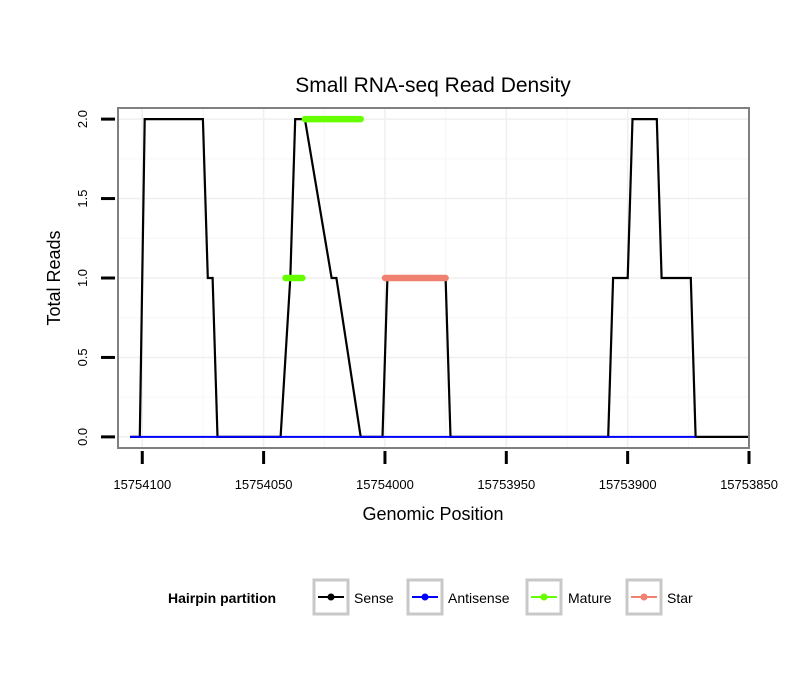 The height and width of the screenshot is (690, 810). I want to click on legend-title: Hairpin partition, so click(222, 598).